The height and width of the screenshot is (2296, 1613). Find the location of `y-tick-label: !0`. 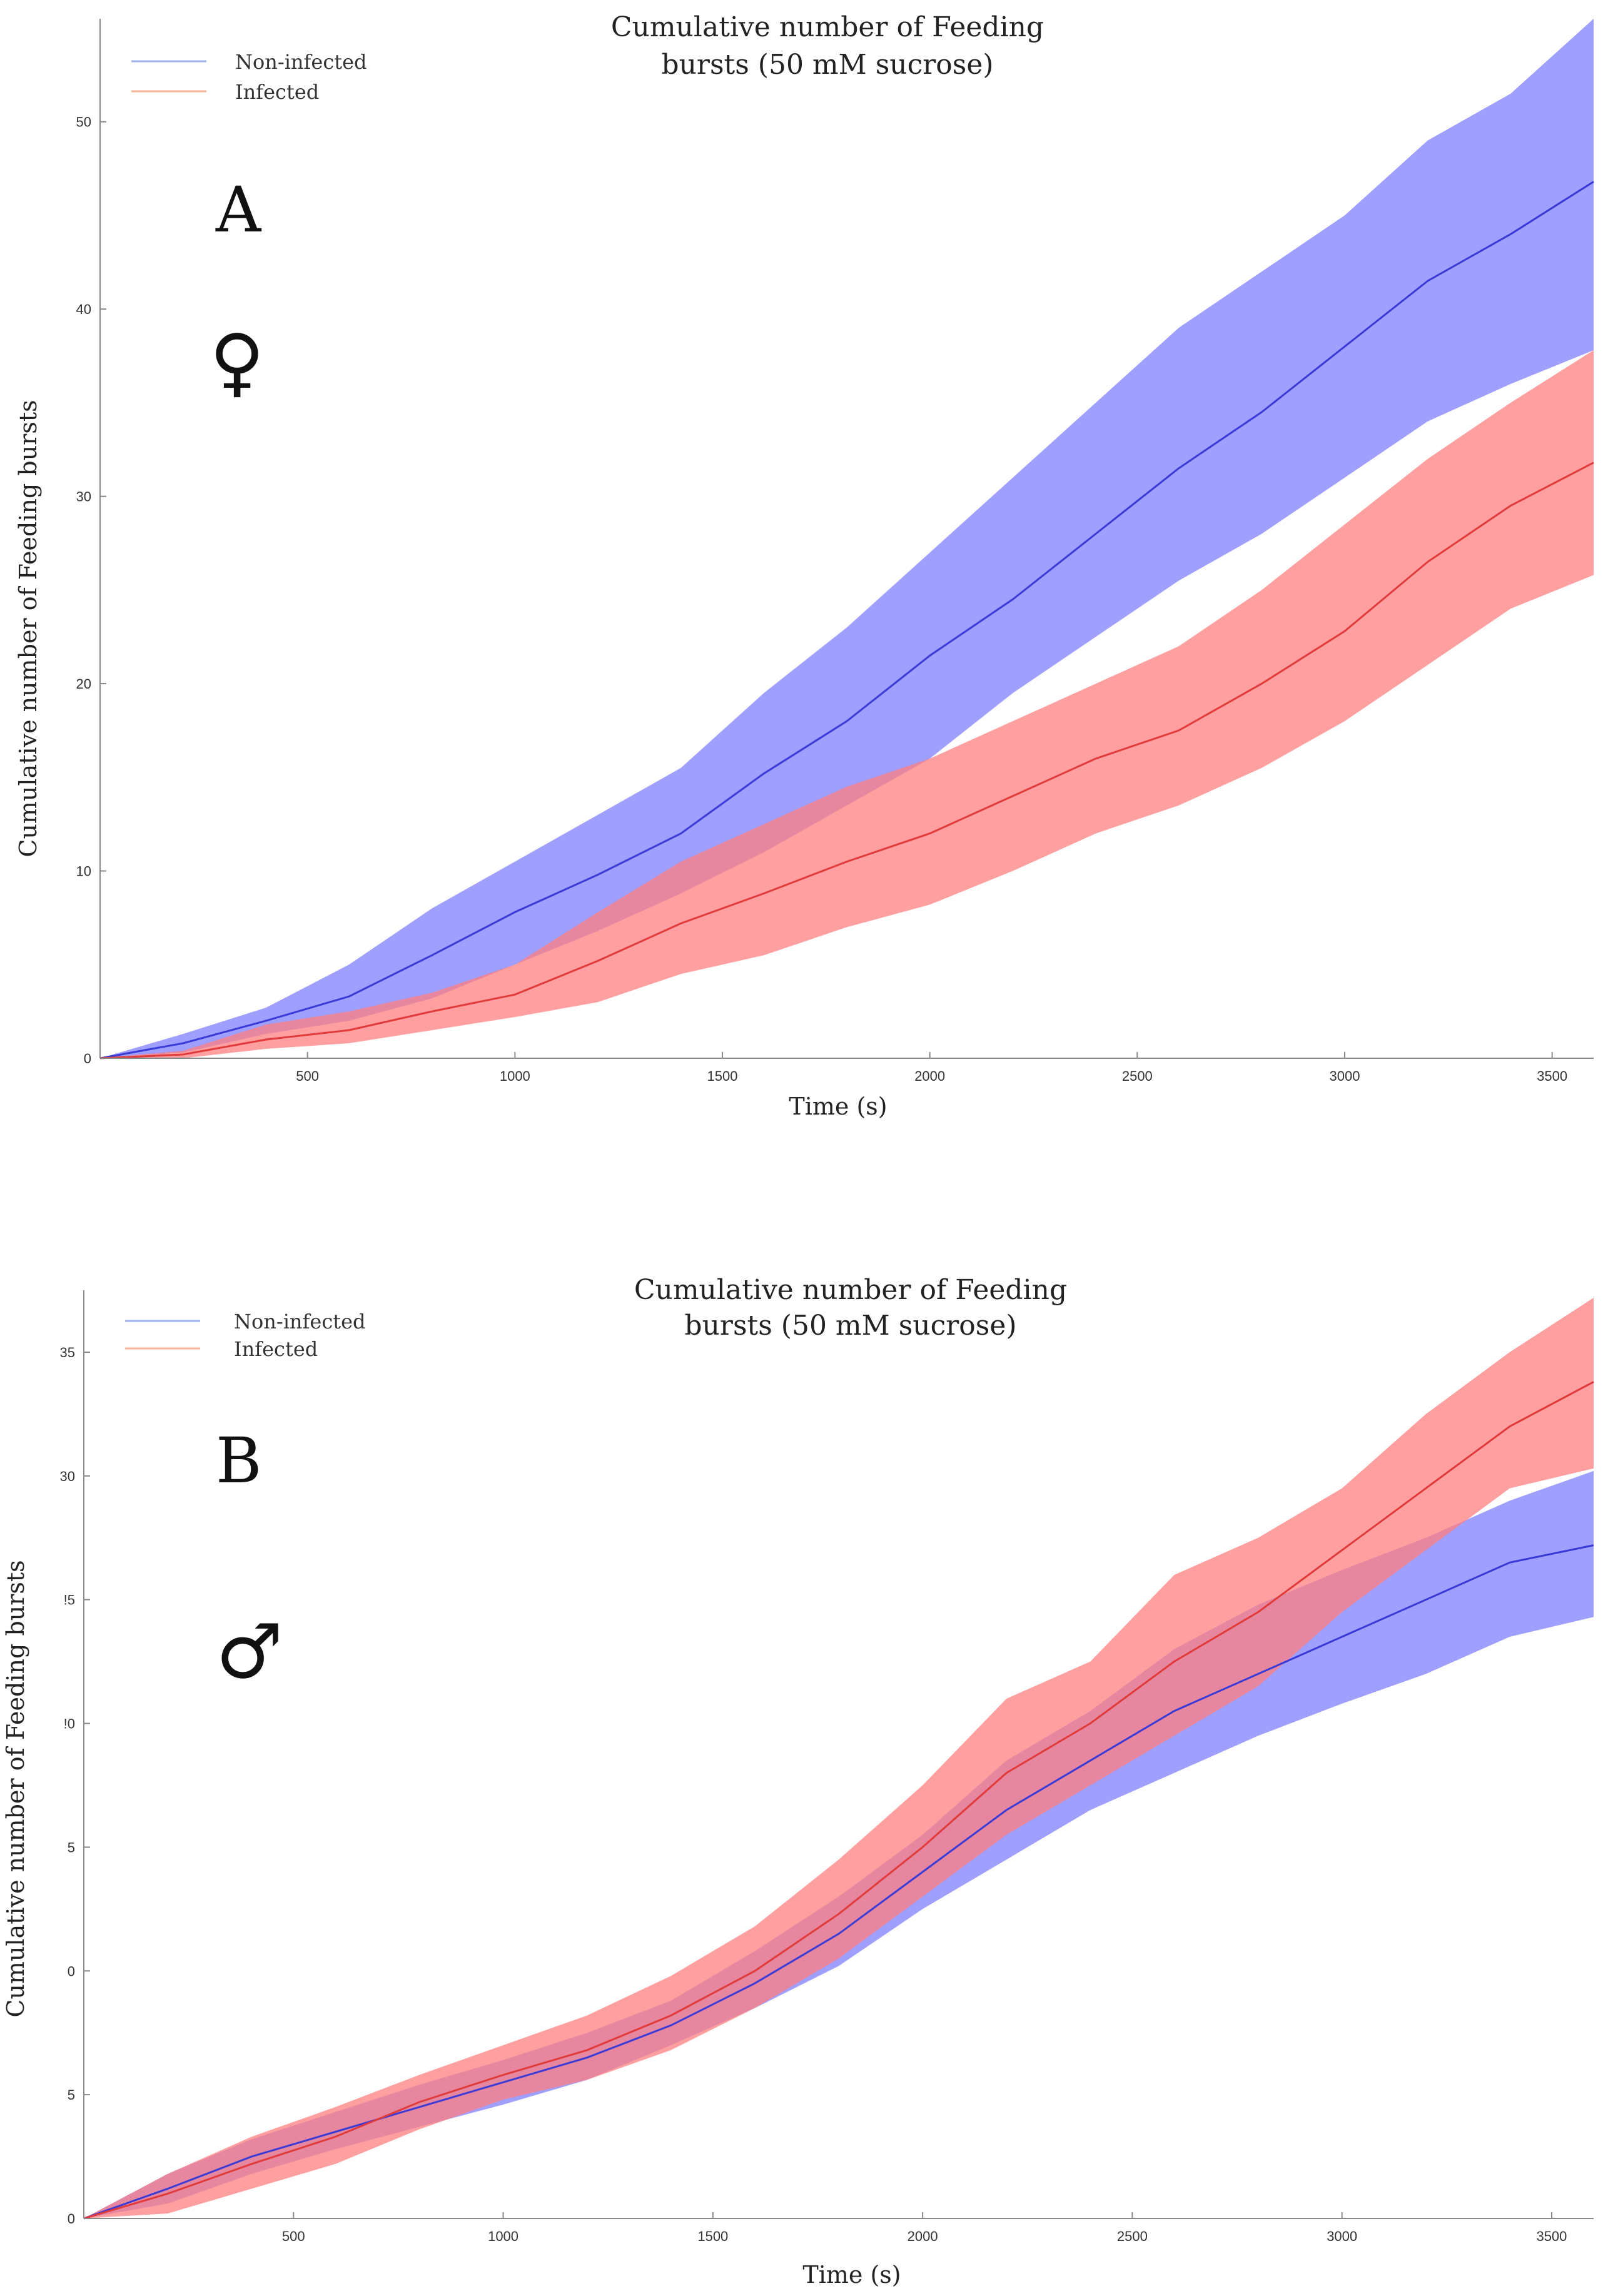

y-tick-label: !0 is located at coordinates (69, 1724).